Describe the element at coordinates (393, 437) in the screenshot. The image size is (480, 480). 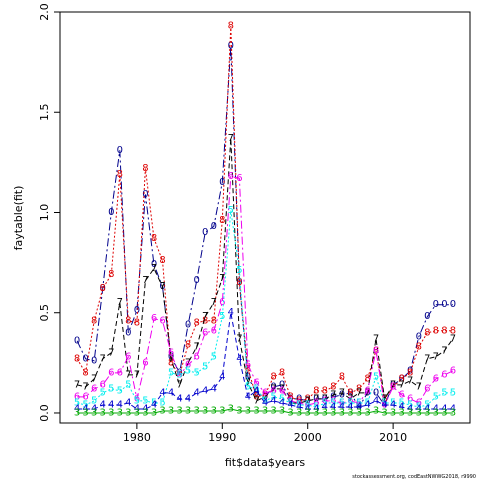
I see `x-tick-label: 2010` at that location.